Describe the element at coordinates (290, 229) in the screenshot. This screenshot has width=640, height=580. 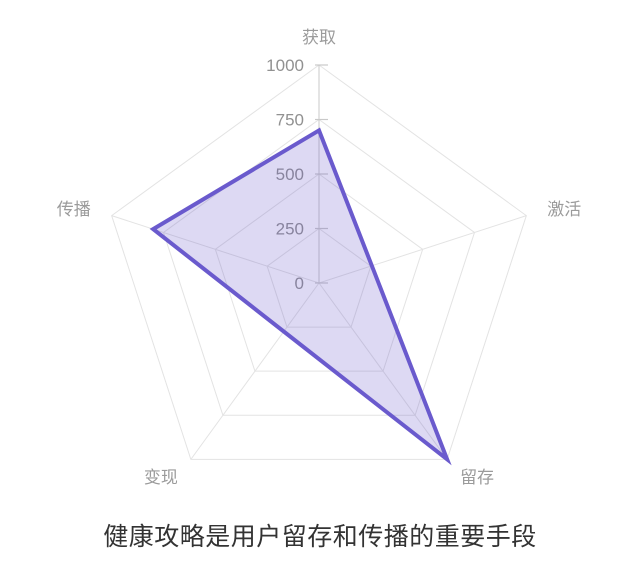
I see `tick-label: 250` at that location.